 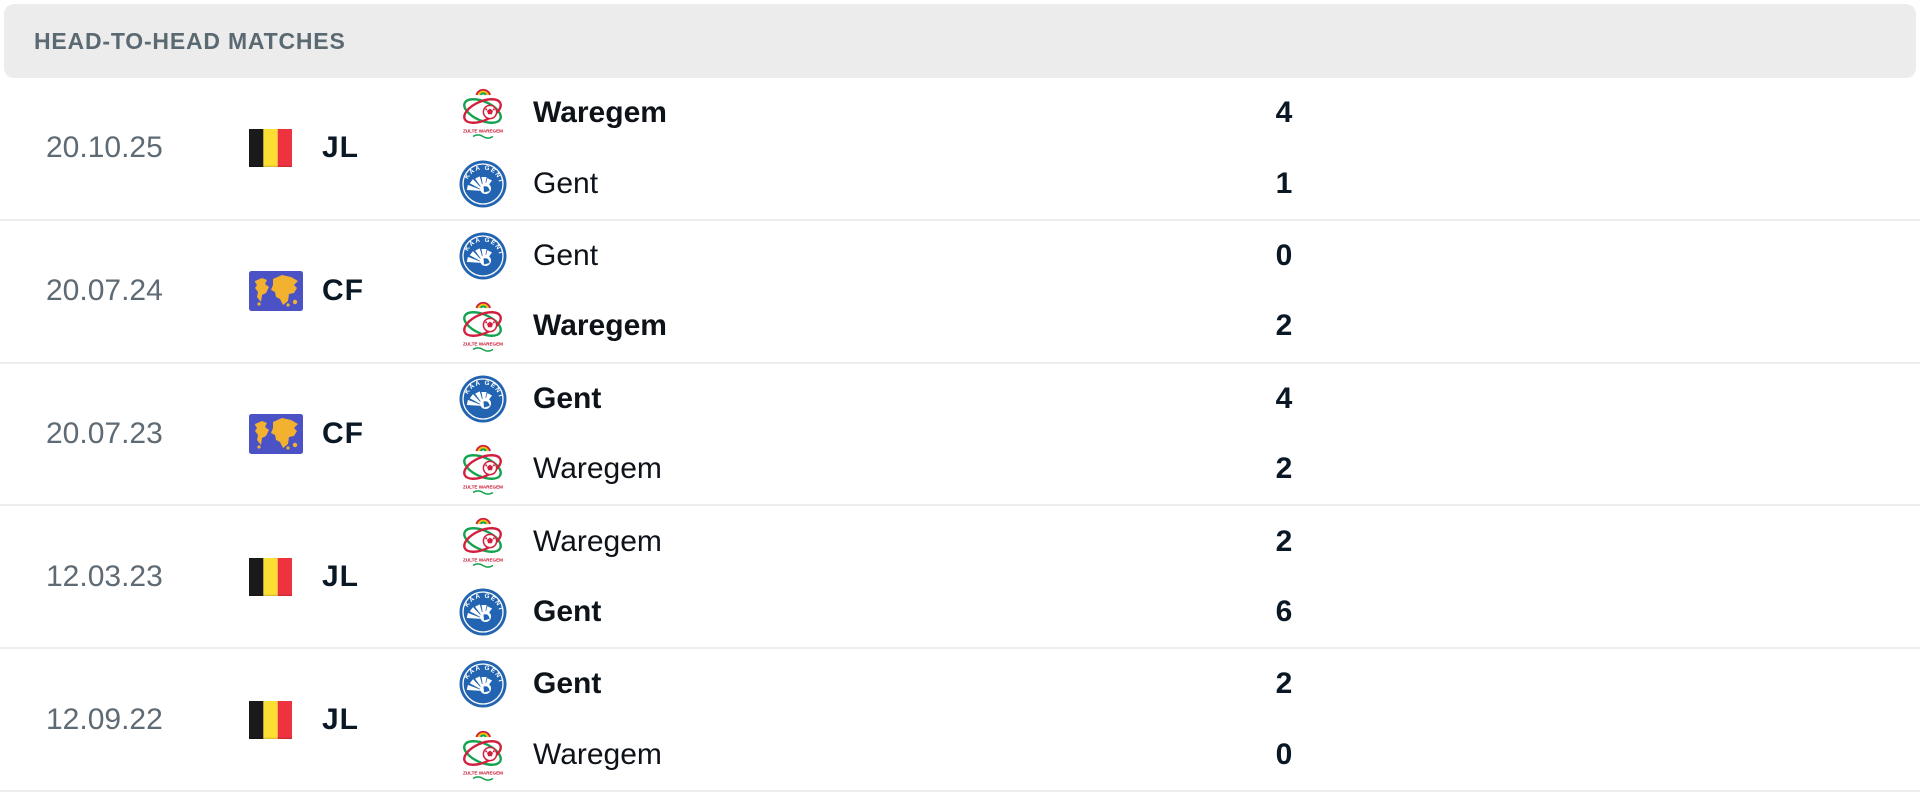 I want to click on team-line-away: ZULTE WAREGEM Waregem 0, so click(x=960, y=755).